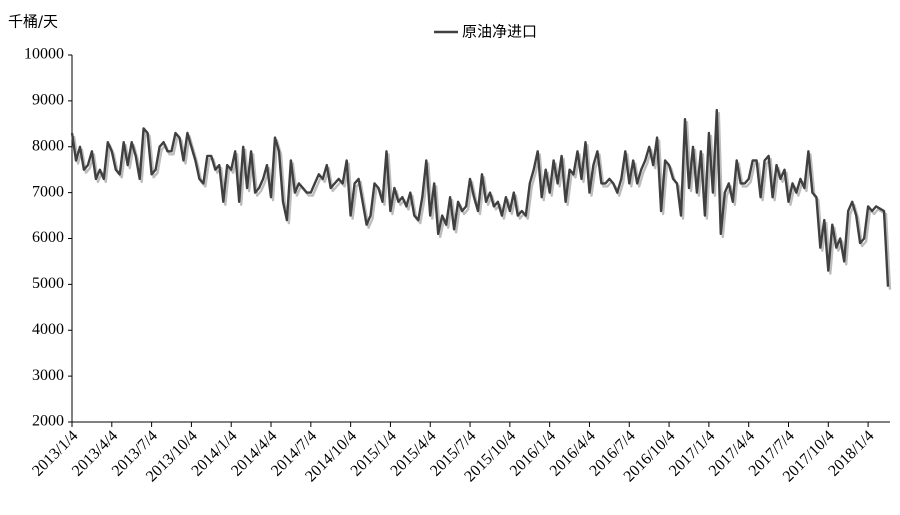 This screenshot has width=900, height=515. What do you see at coordinates (48, 191) in the screenshot?
I see `y-tick-label: 7000` at bounding box center [48, 191].